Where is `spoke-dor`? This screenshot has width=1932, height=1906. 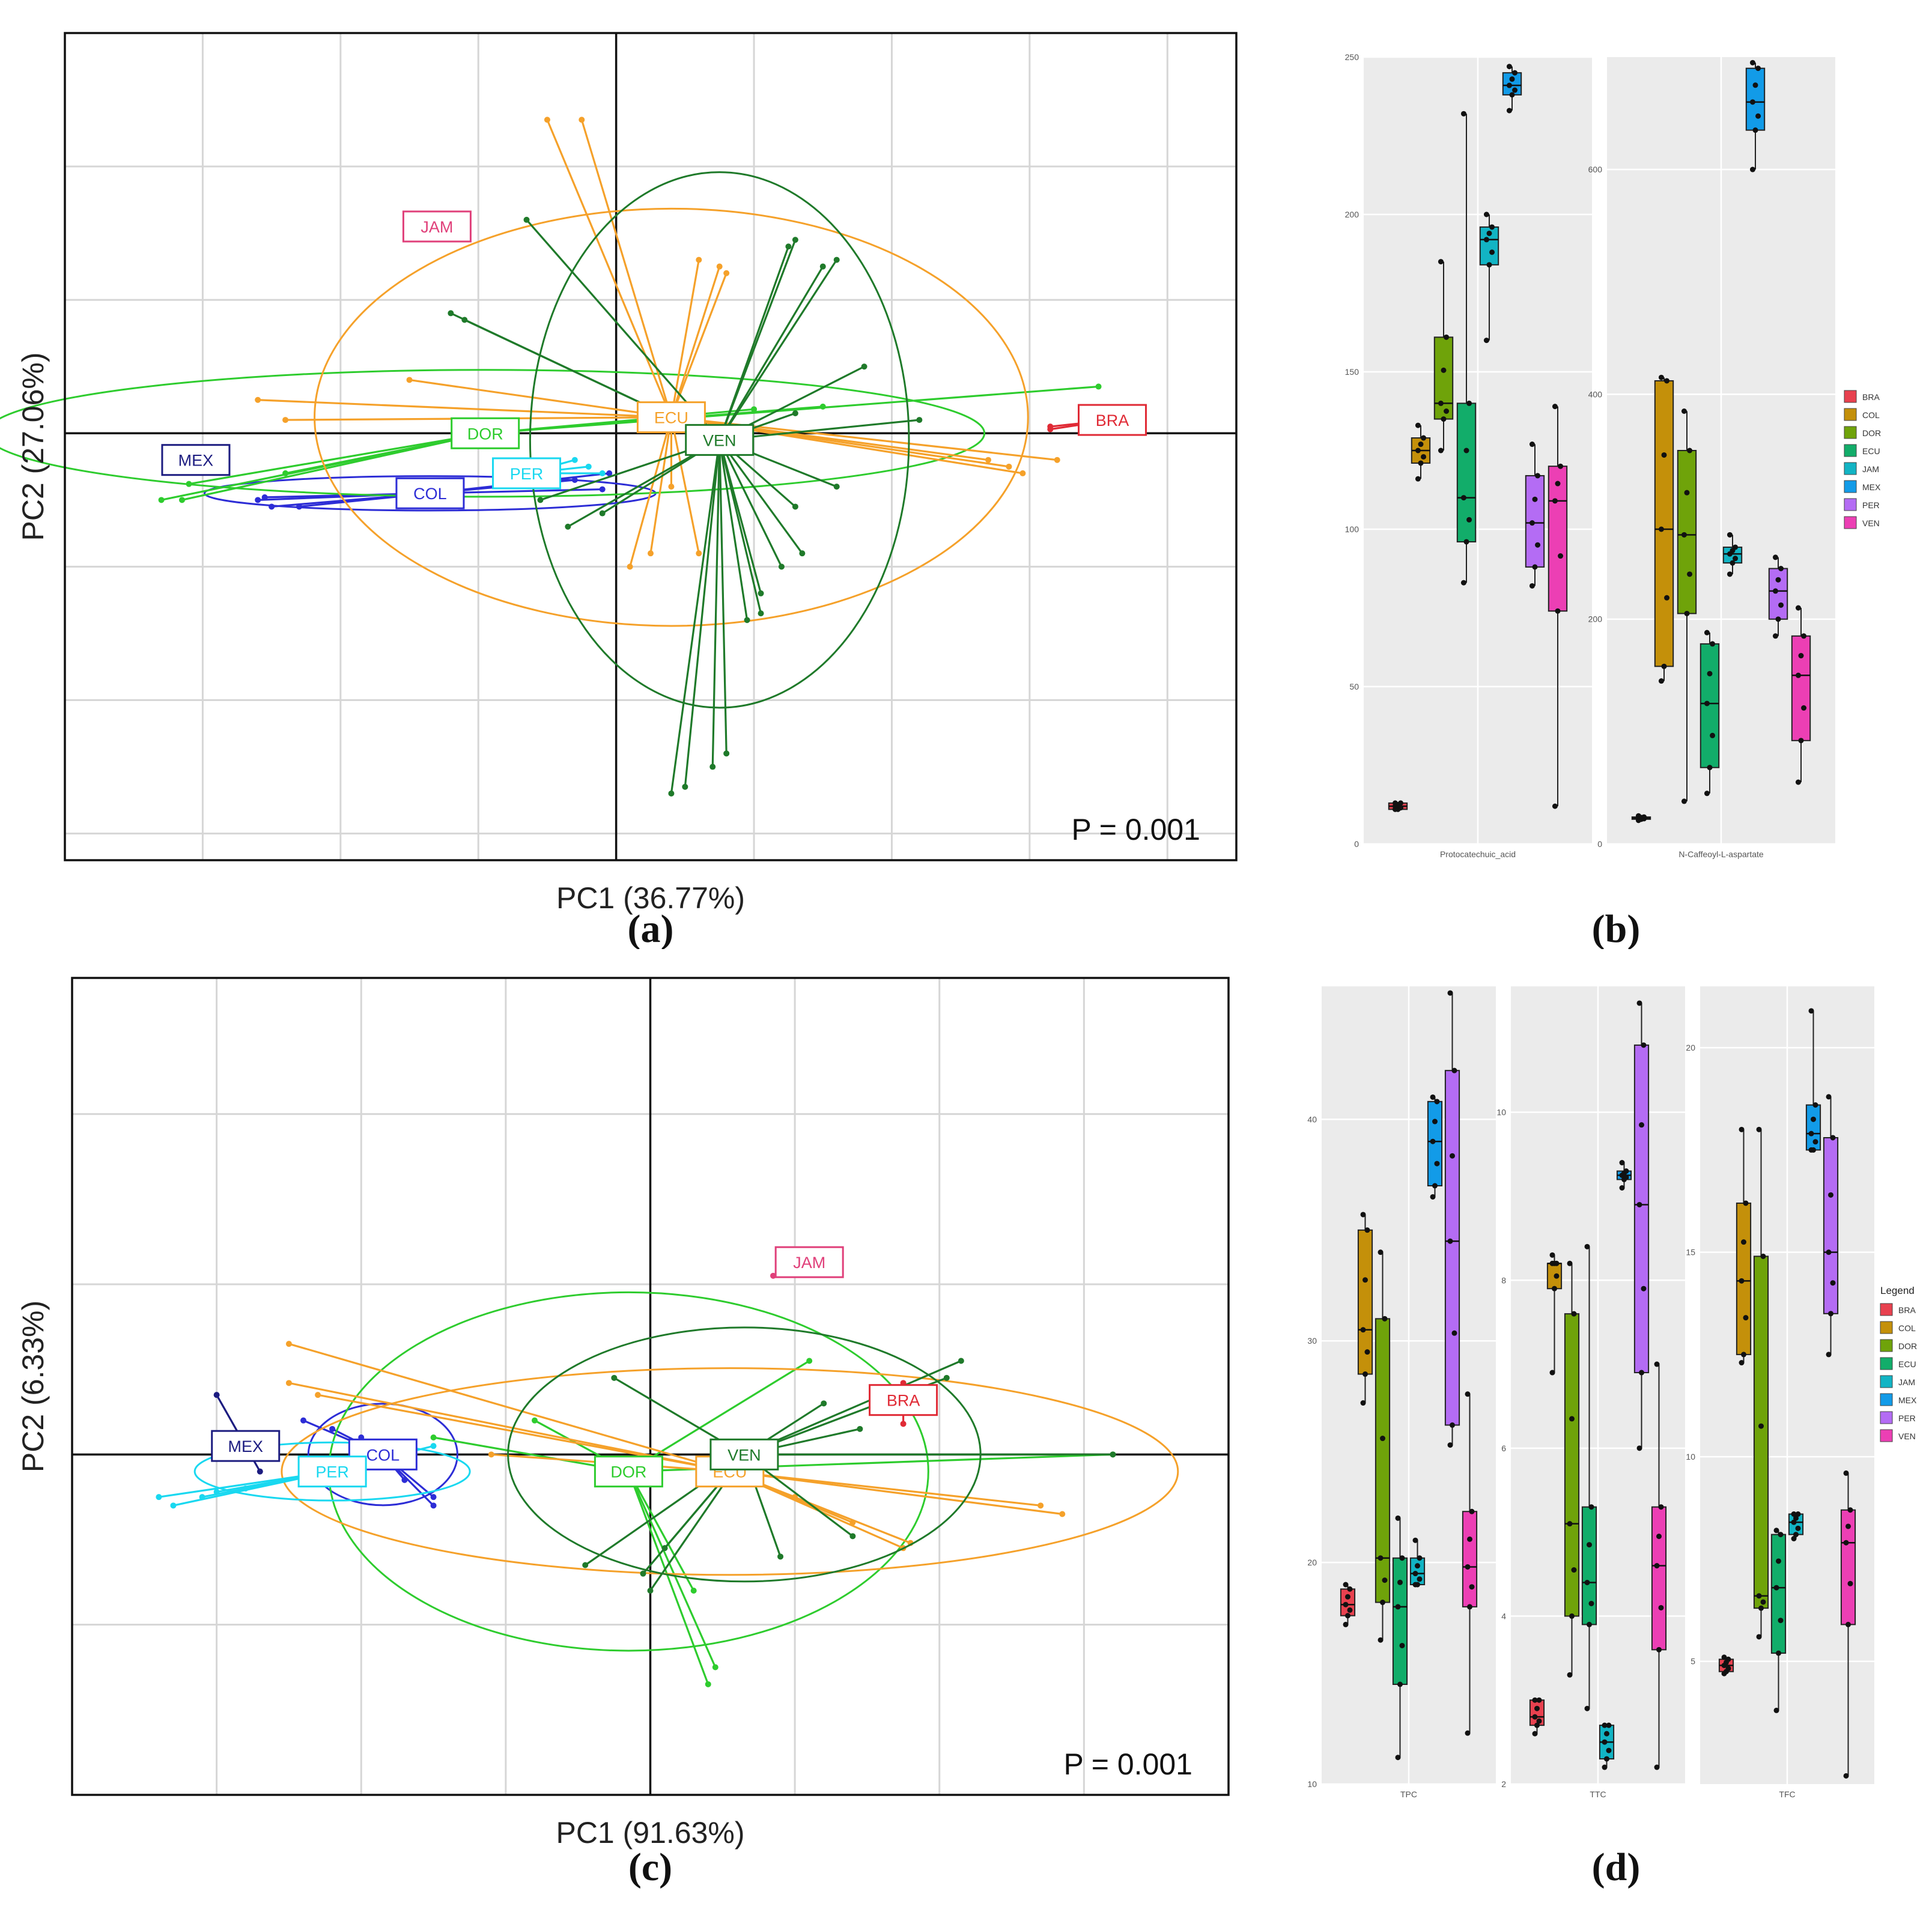
spoke-dor is located at coordinates (792, 409).